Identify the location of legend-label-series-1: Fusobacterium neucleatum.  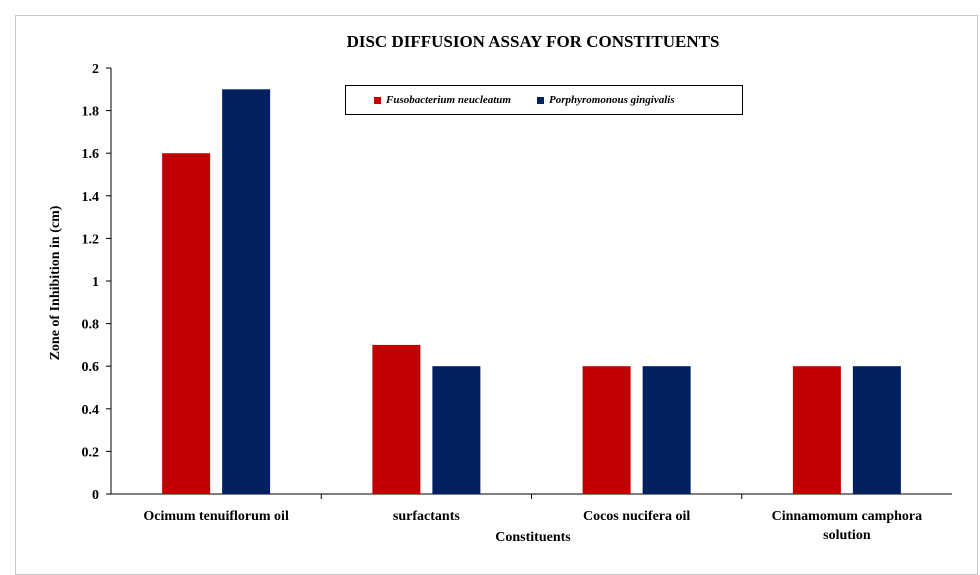
(448, 100).